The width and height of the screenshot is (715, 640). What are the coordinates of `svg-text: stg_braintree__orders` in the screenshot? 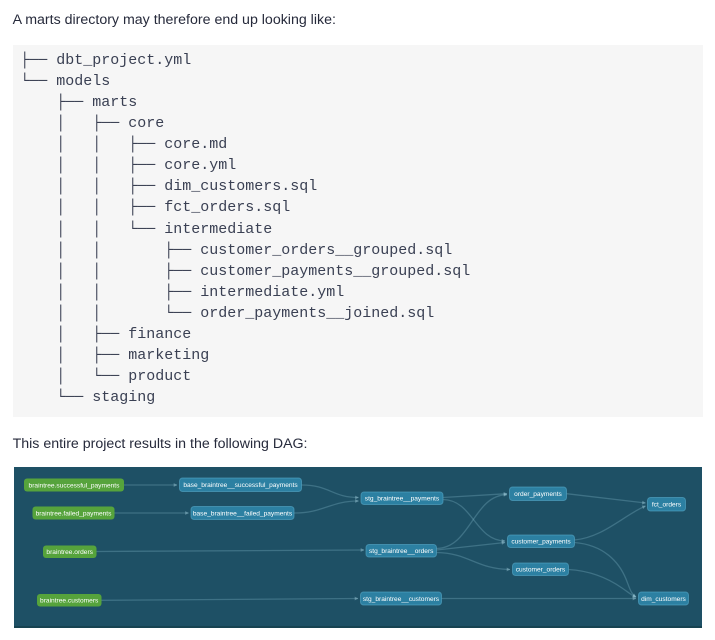 It's located at (401, 551).